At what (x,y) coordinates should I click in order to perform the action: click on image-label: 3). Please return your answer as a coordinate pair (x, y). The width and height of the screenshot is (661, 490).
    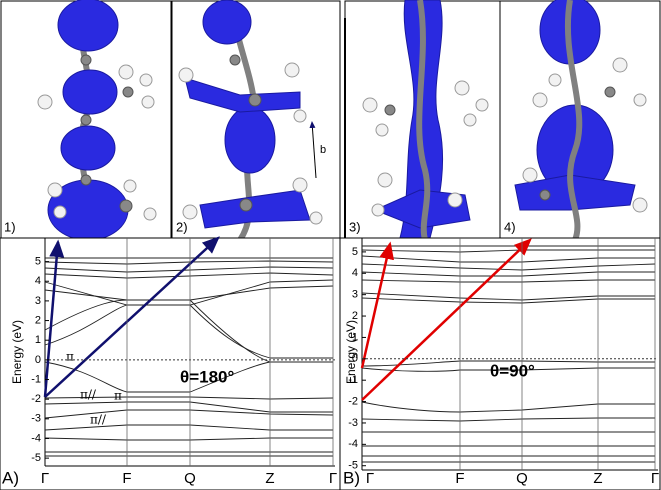
    Looking at the image, I should click on (355, 226).